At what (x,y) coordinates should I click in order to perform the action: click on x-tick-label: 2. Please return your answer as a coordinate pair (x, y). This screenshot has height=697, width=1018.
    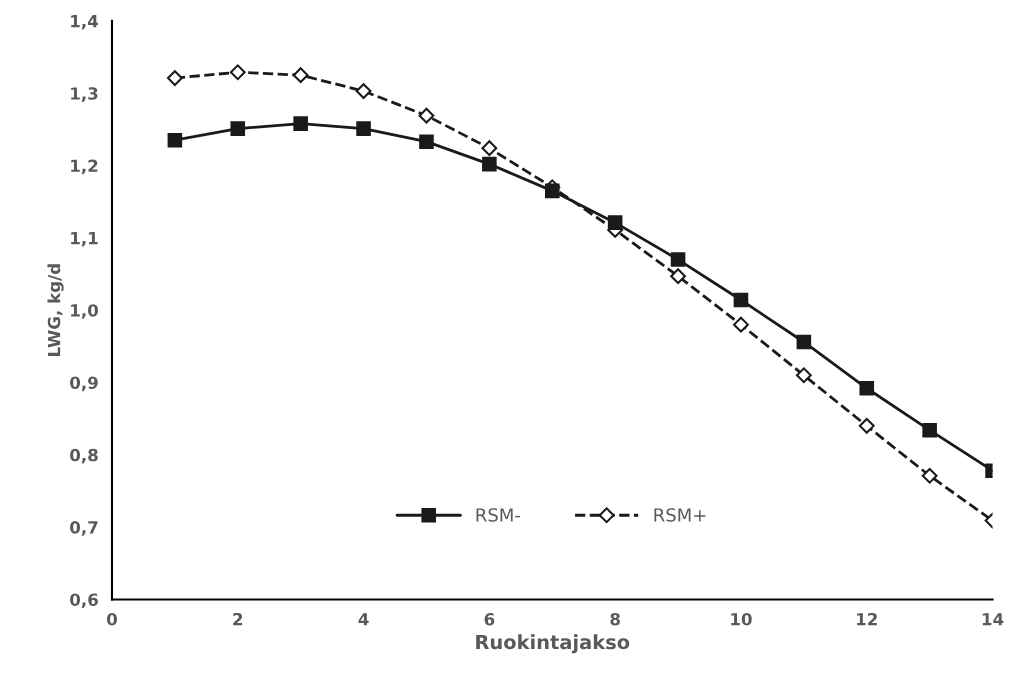
    Looking at the image, I should click on (238, 619).